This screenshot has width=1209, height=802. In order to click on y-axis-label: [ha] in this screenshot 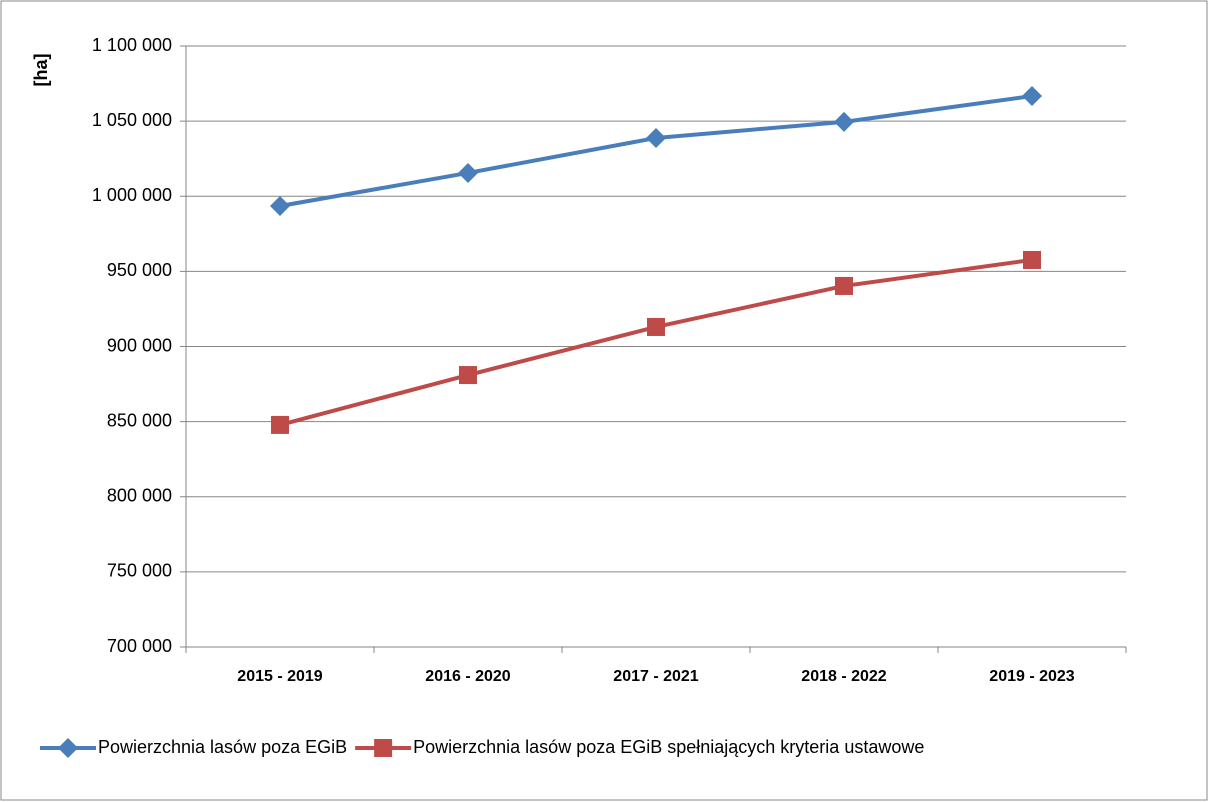, I will do `click(41, 70)`.